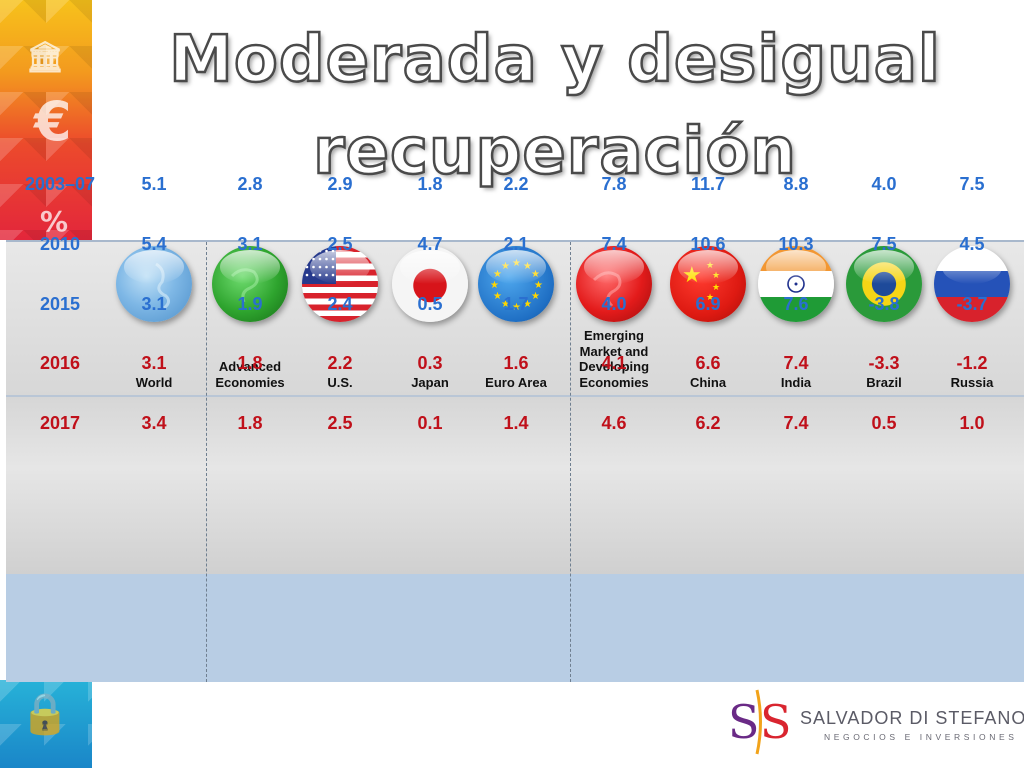 Image resolution: width=1024 pixels, height=768 pixels. I want to click on logo-mark-icon: S S, so click(760, 722).